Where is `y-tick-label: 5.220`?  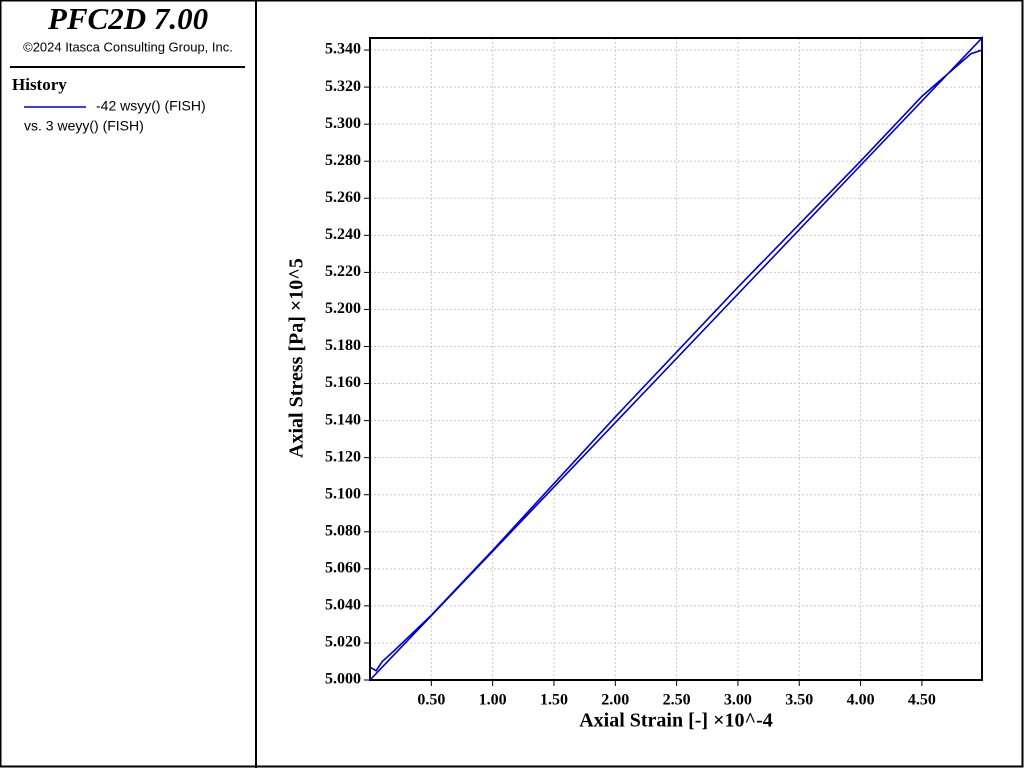
y-tick-label: 5.220 is located at coordinates (343, 271).